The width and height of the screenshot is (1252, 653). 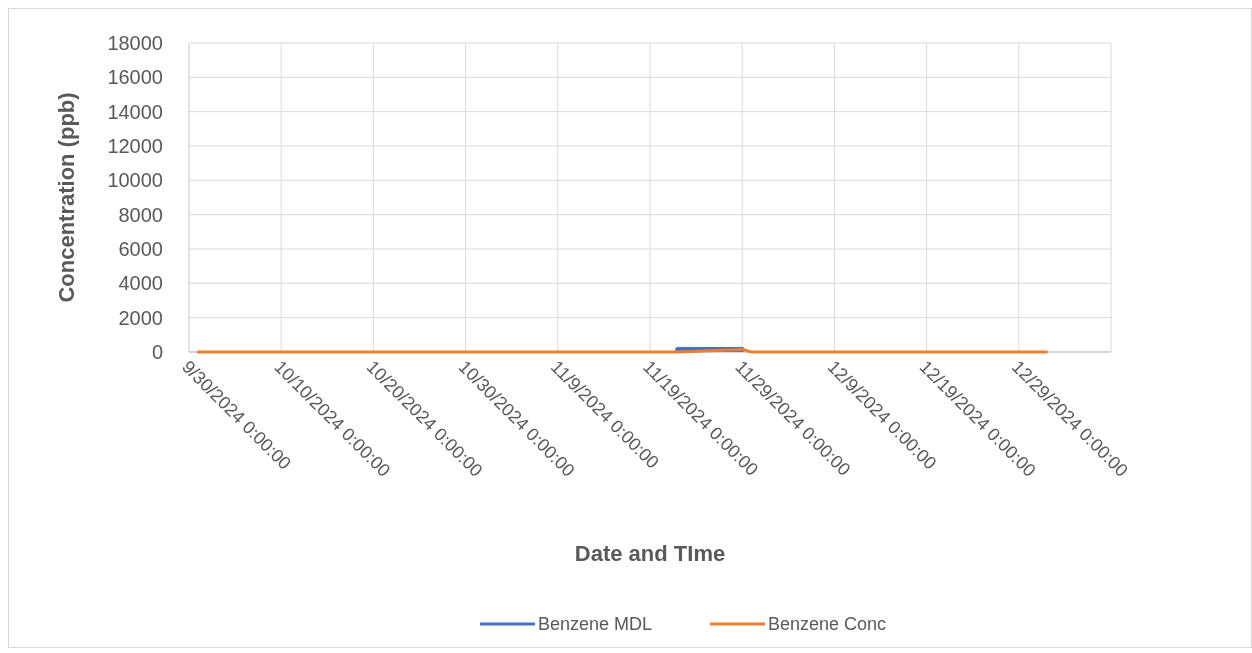 I want to click on y-tick-label: 18000, so click(x=135, y=43).